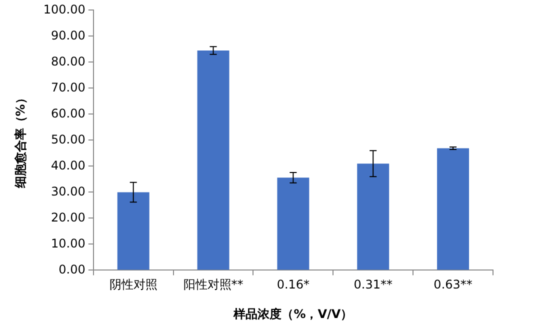 The width and height of the screenshot is (538, 331). What do you see at coordinates (68, 87) in the screenshot?
I see `y-tick-label: 70.00` at bounding box center [68, 87].